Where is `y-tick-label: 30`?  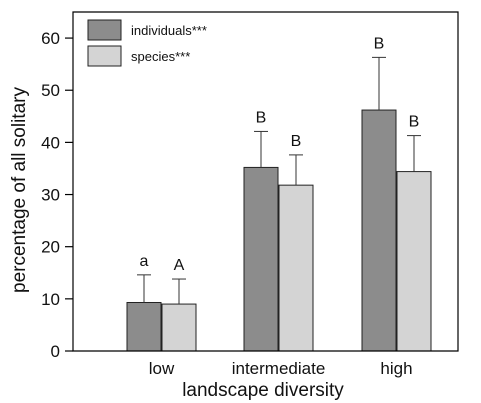 y-tick-label: 30 is located at coordinates (50, 195).